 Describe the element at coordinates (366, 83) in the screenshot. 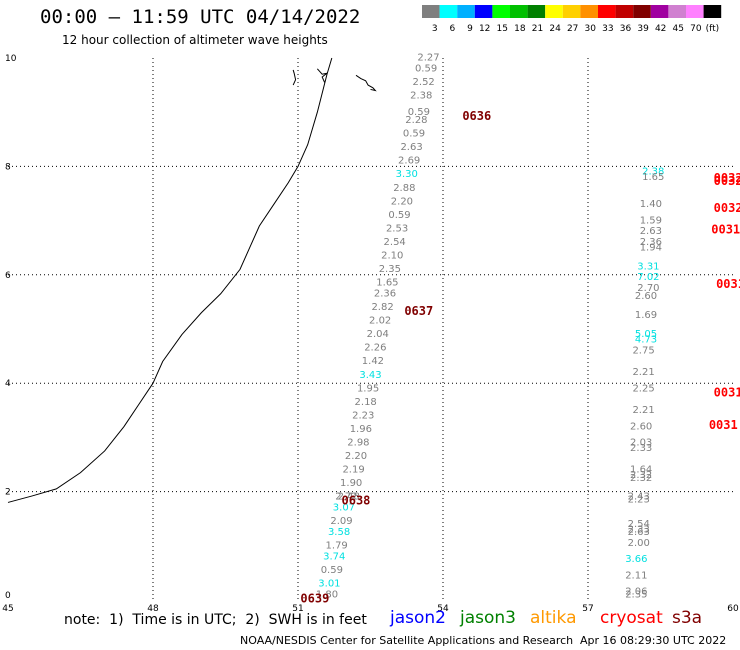

I see `island-outline` at that location.